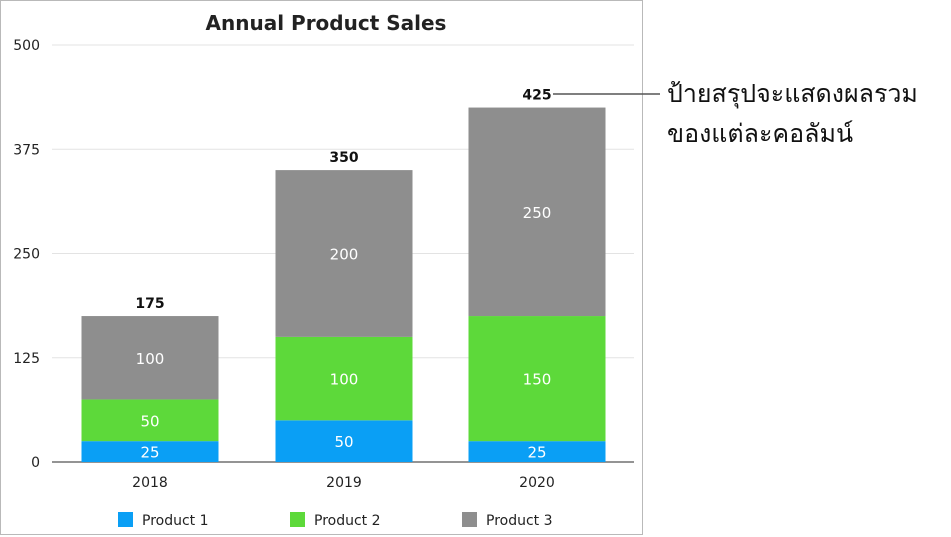  I want to click on legend-label: Product 2, so click(347, 521).